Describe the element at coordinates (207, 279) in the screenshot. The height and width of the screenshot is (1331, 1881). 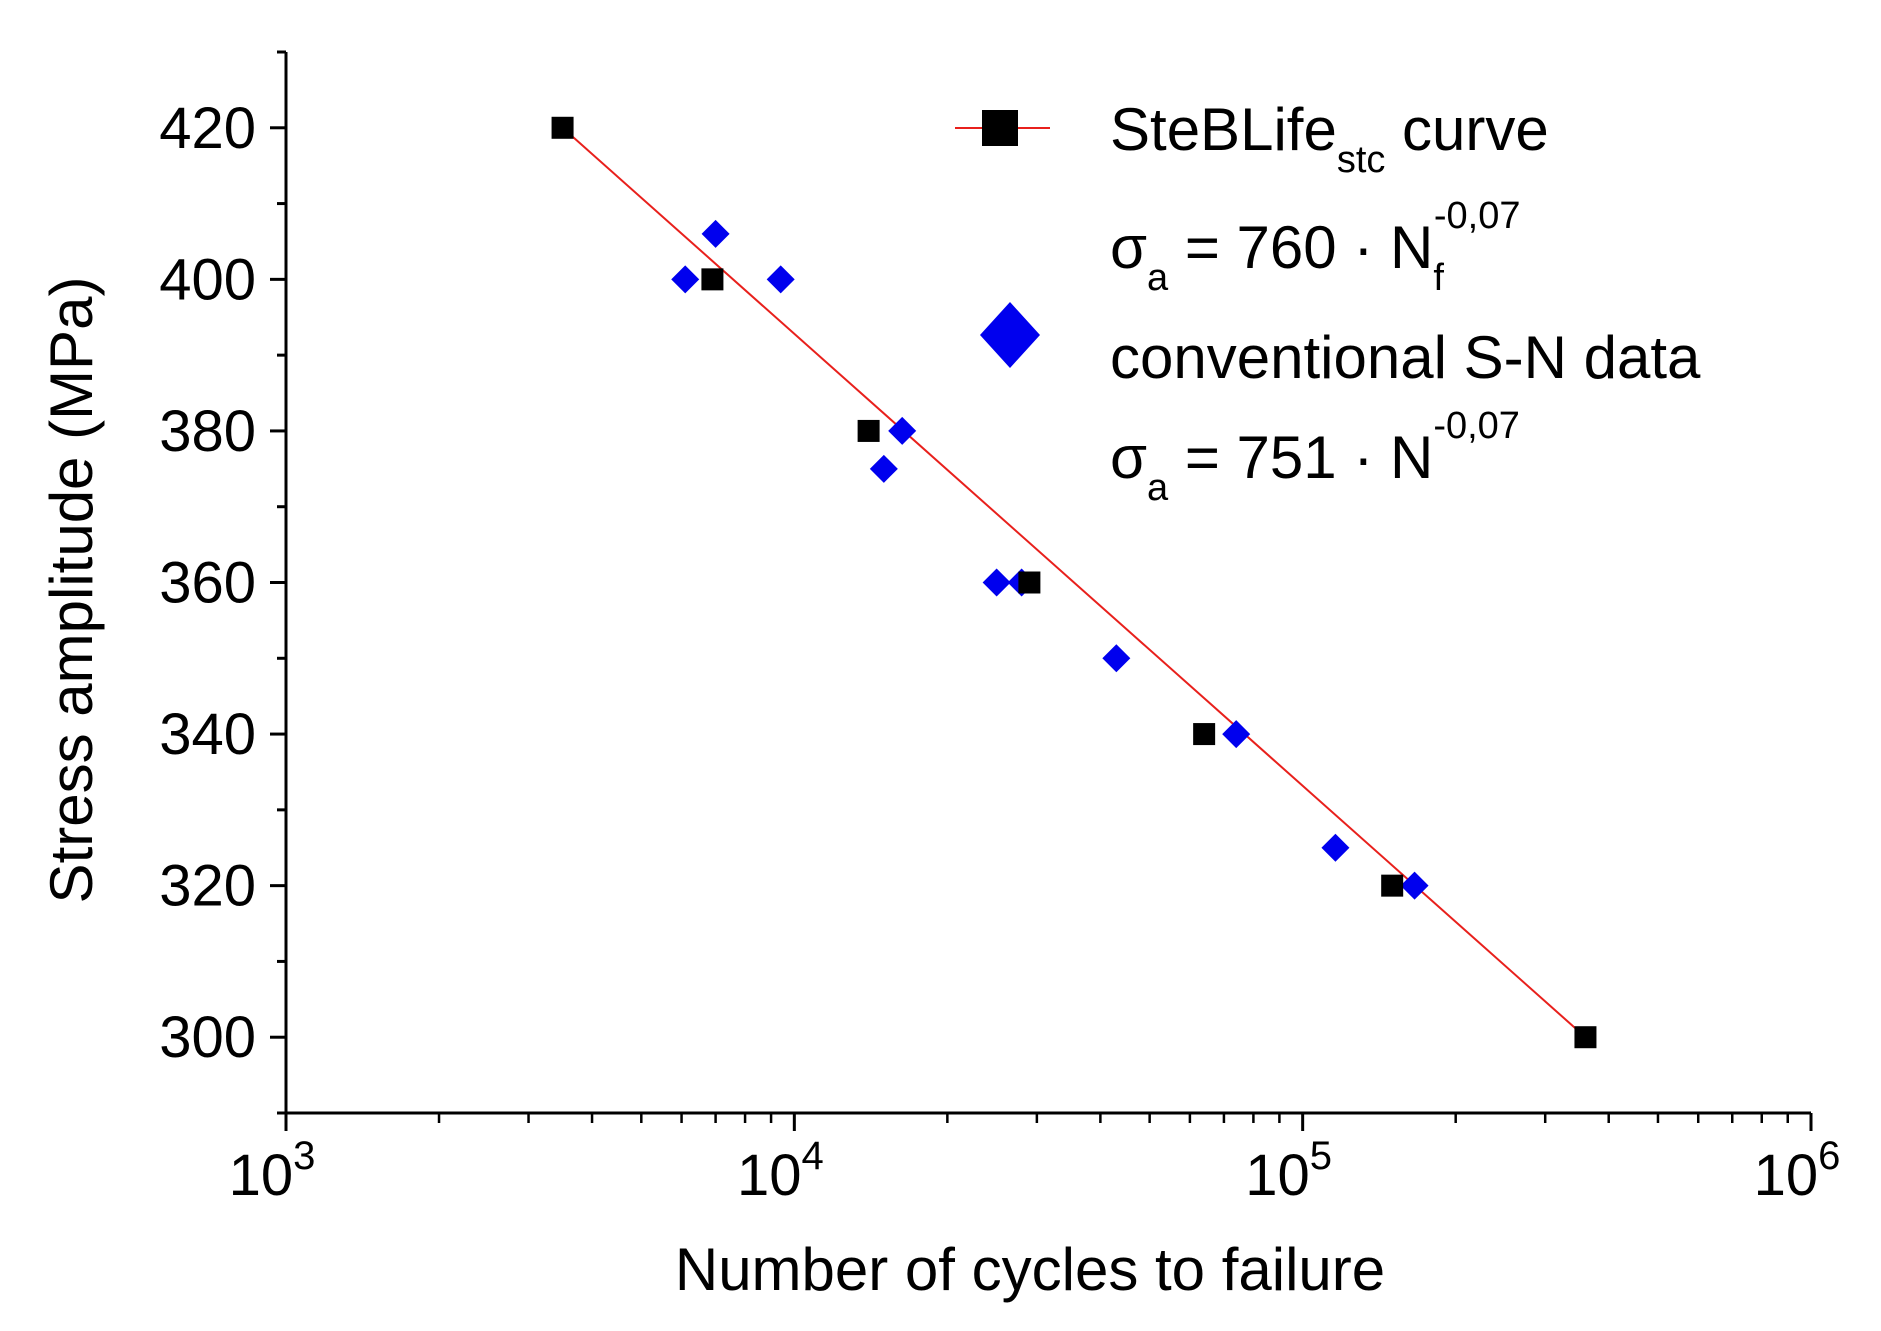
I see `y-tick-label: 400` at that location.